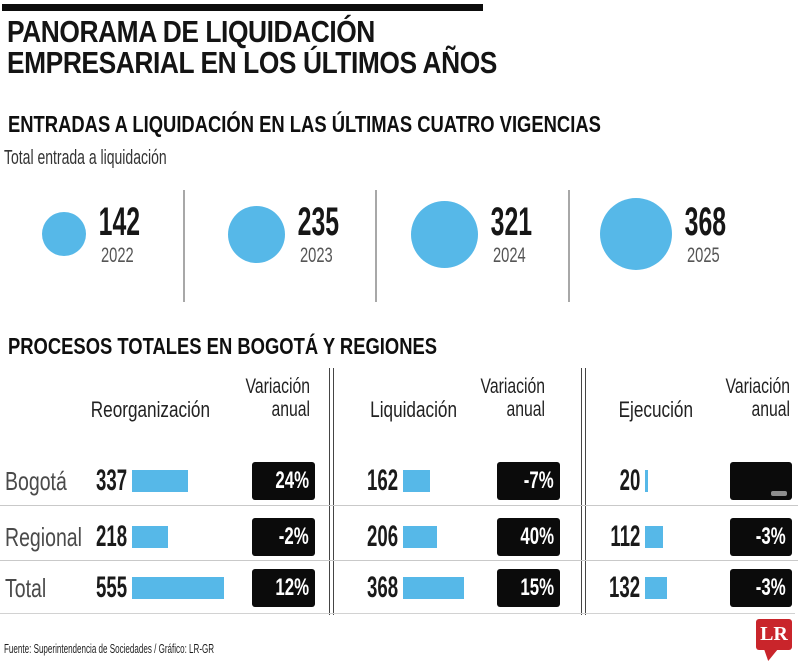 The height and width of the screenshot is (666, 800). Describe the element at coordinates (624, 587) in the screenshot. I see `process-count: 132` at that location.